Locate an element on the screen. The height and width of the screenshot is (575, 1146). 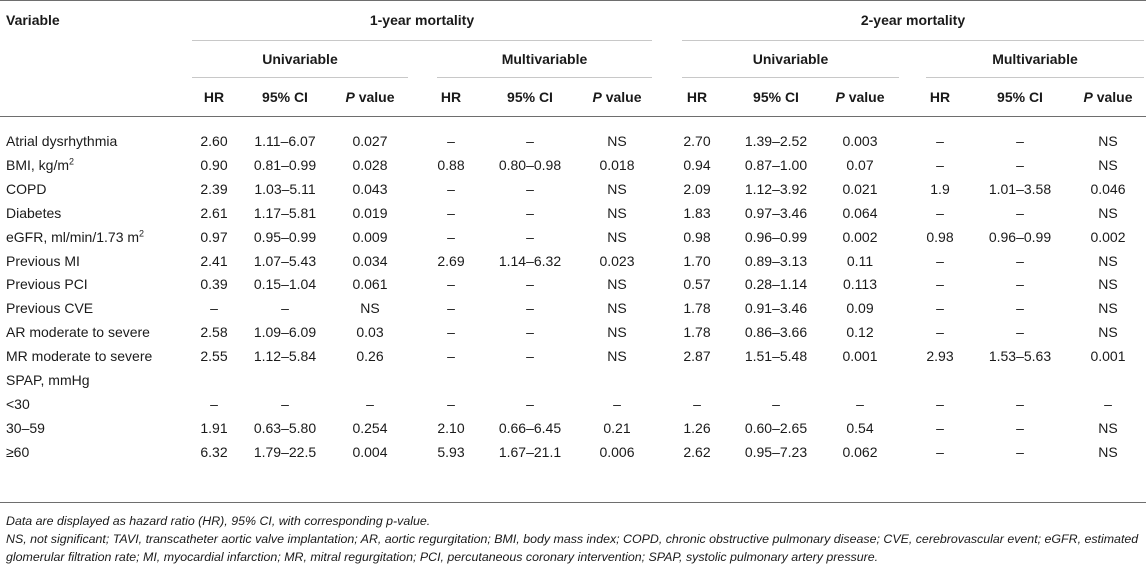
table-cell: 0.86–3.66 is located at coordinates (776, 332).